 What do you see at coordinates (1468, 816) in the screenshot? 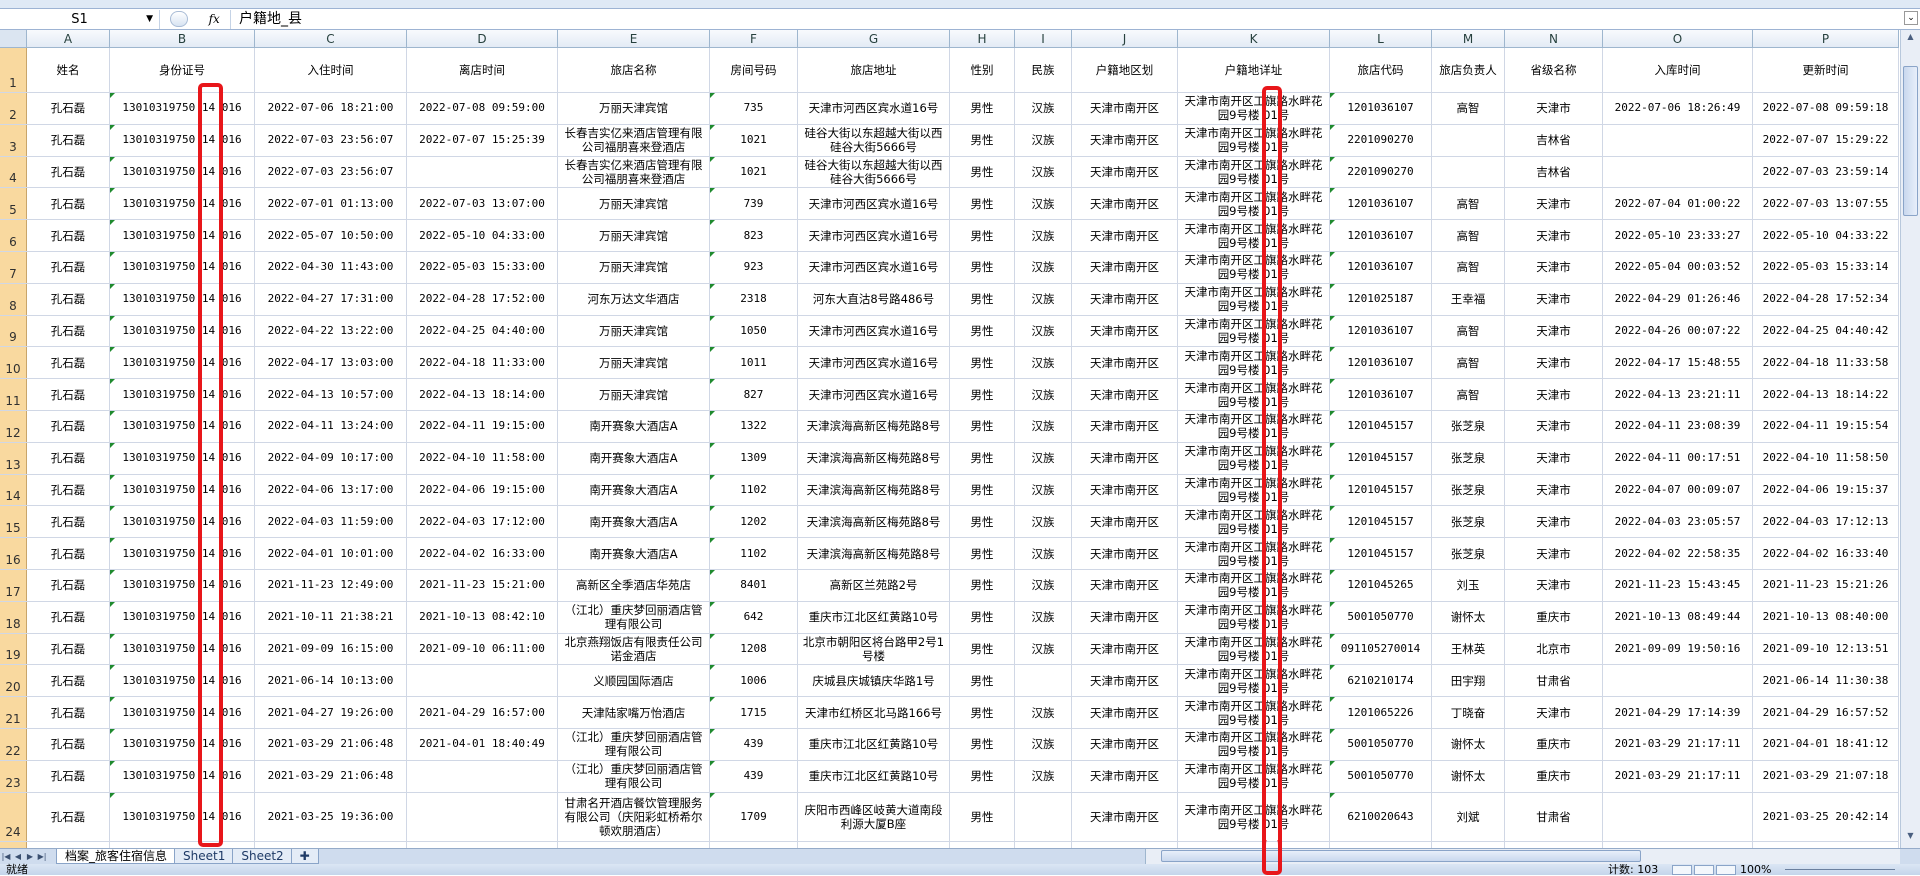
I see `cell: 刘斌` at bounding box center [1468, 816].